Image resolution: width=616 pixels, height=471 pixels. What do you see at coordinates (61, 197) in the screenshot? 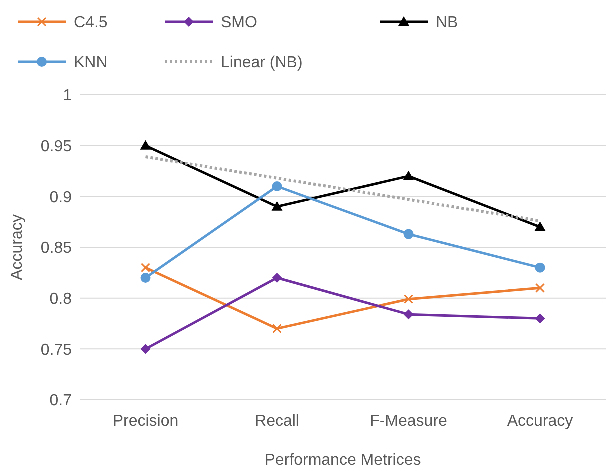
I see `y-tick-label: 0.9` at bounding box center [61, 197].